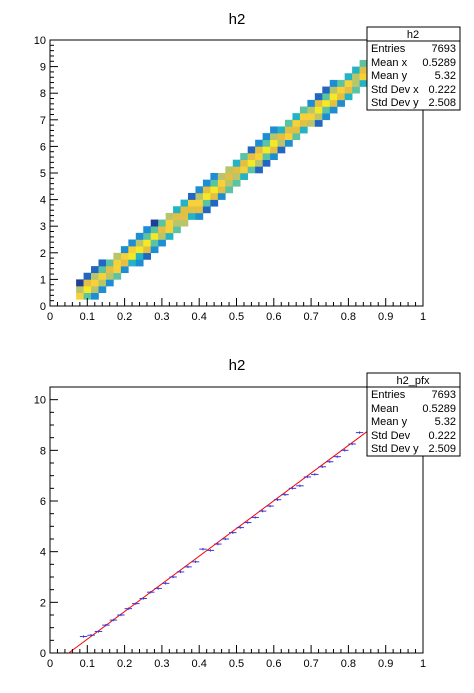 The width and height of the screenshot is (474, 693). What do you see at coordinates (439, 63) in the screenshot?
I see `top-stats-value-1: 0.5289` at bounding box center [439, 63].